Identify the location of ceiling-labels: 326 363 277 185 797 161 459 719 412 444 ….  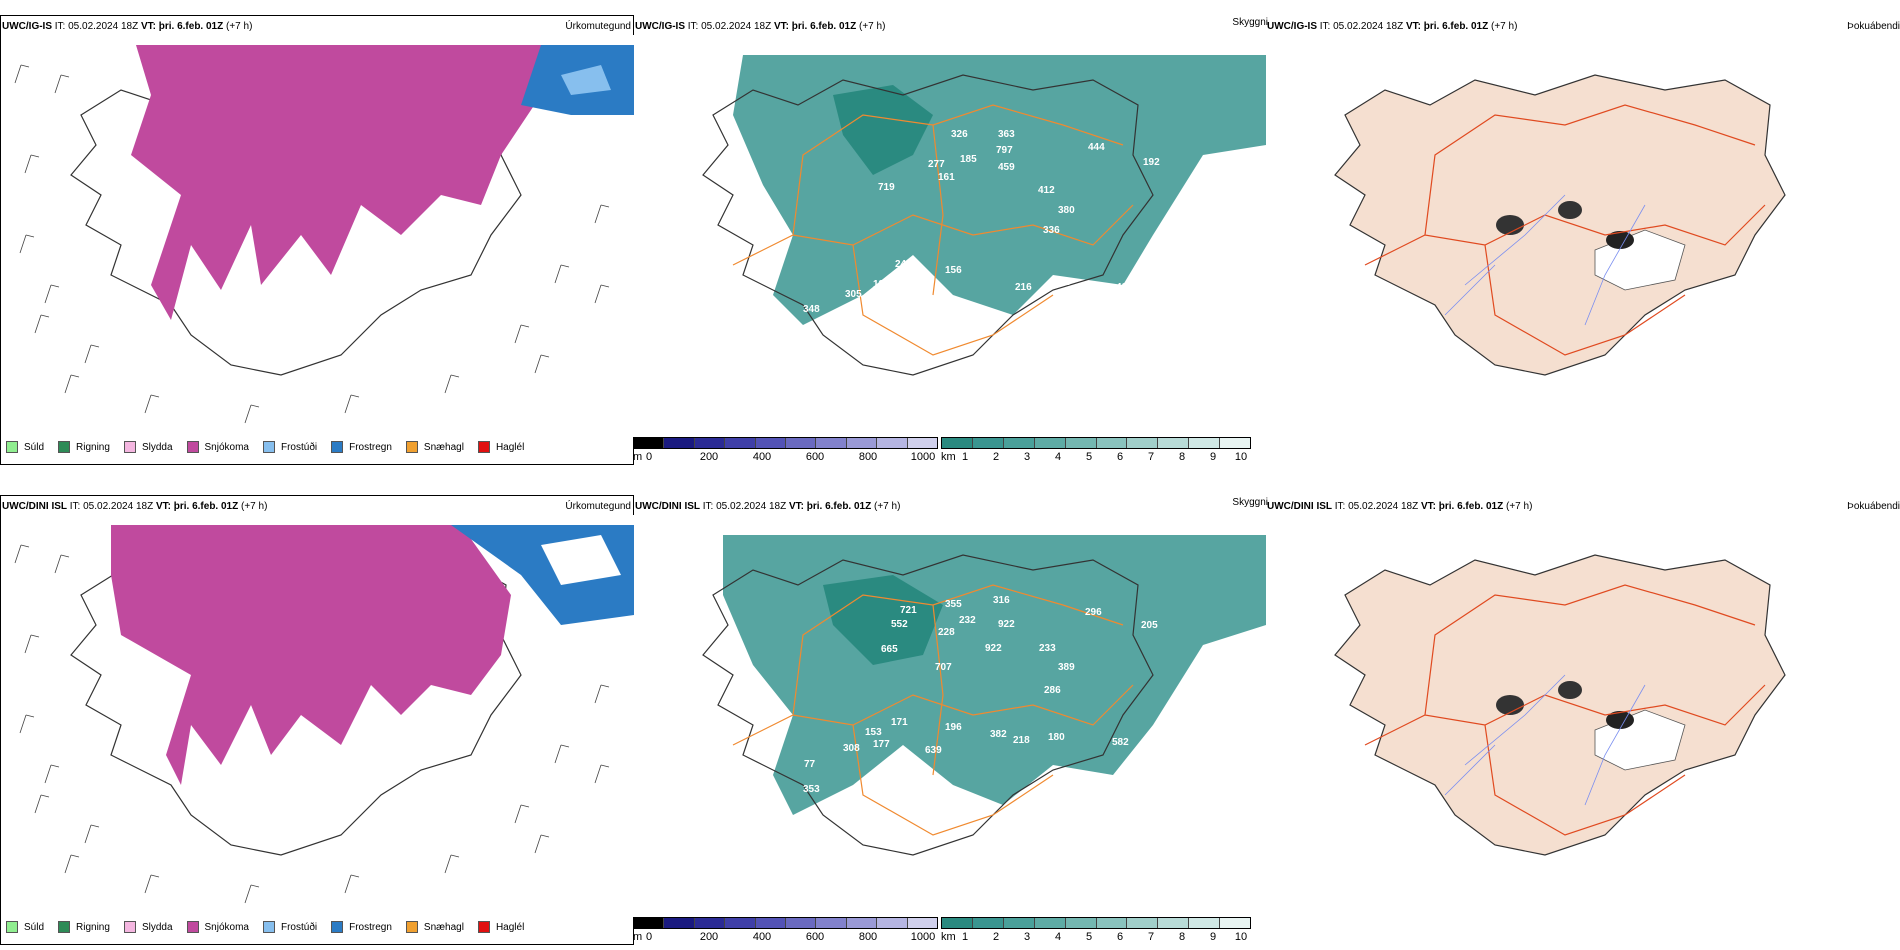
(981, 222).